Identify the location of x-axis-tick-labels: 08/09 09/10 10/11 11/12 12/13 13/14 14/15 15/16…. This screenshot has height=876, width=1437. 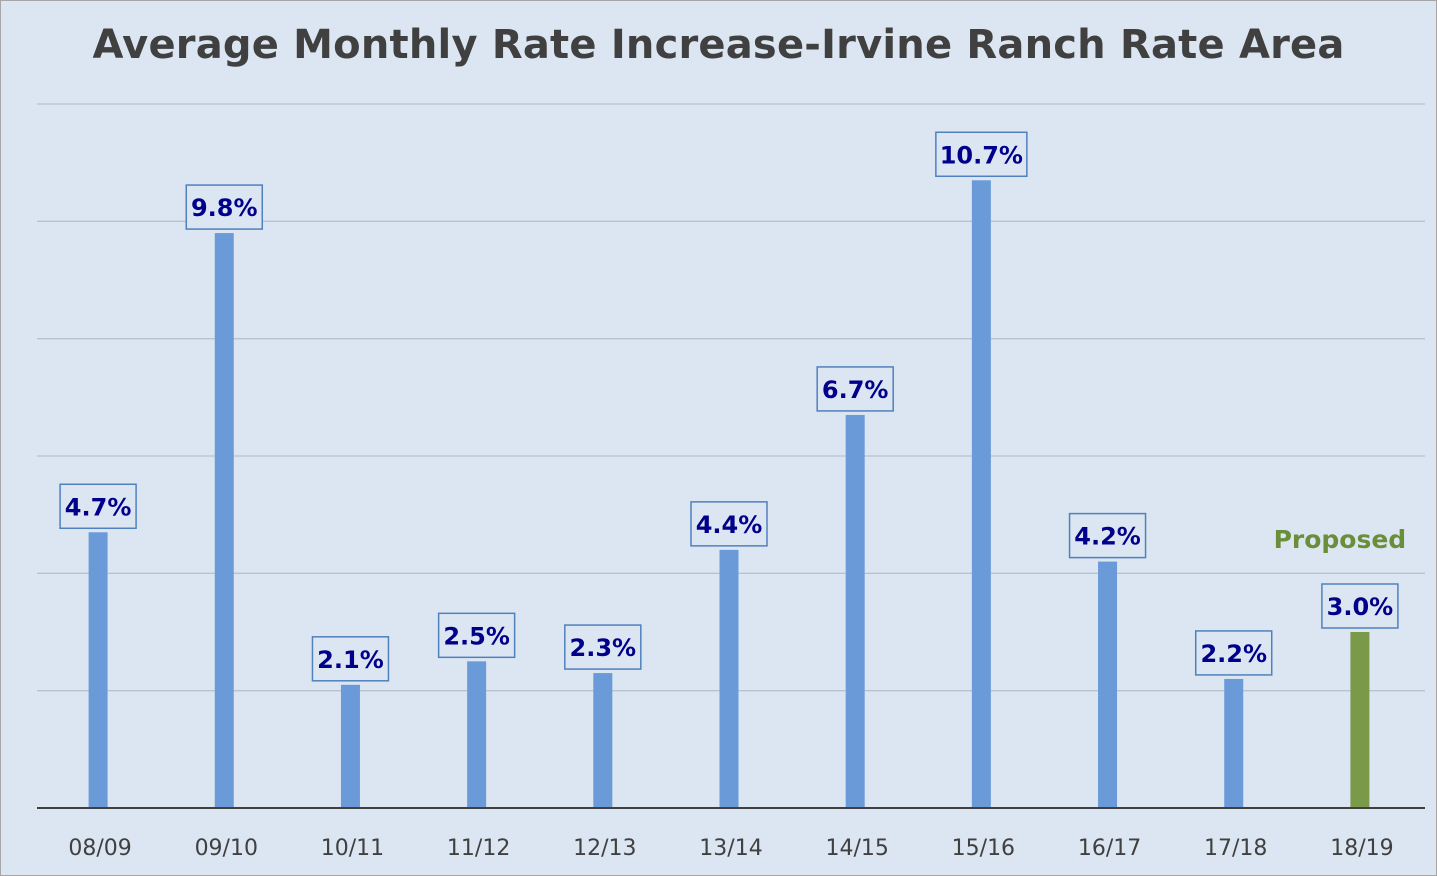
(730, 848).